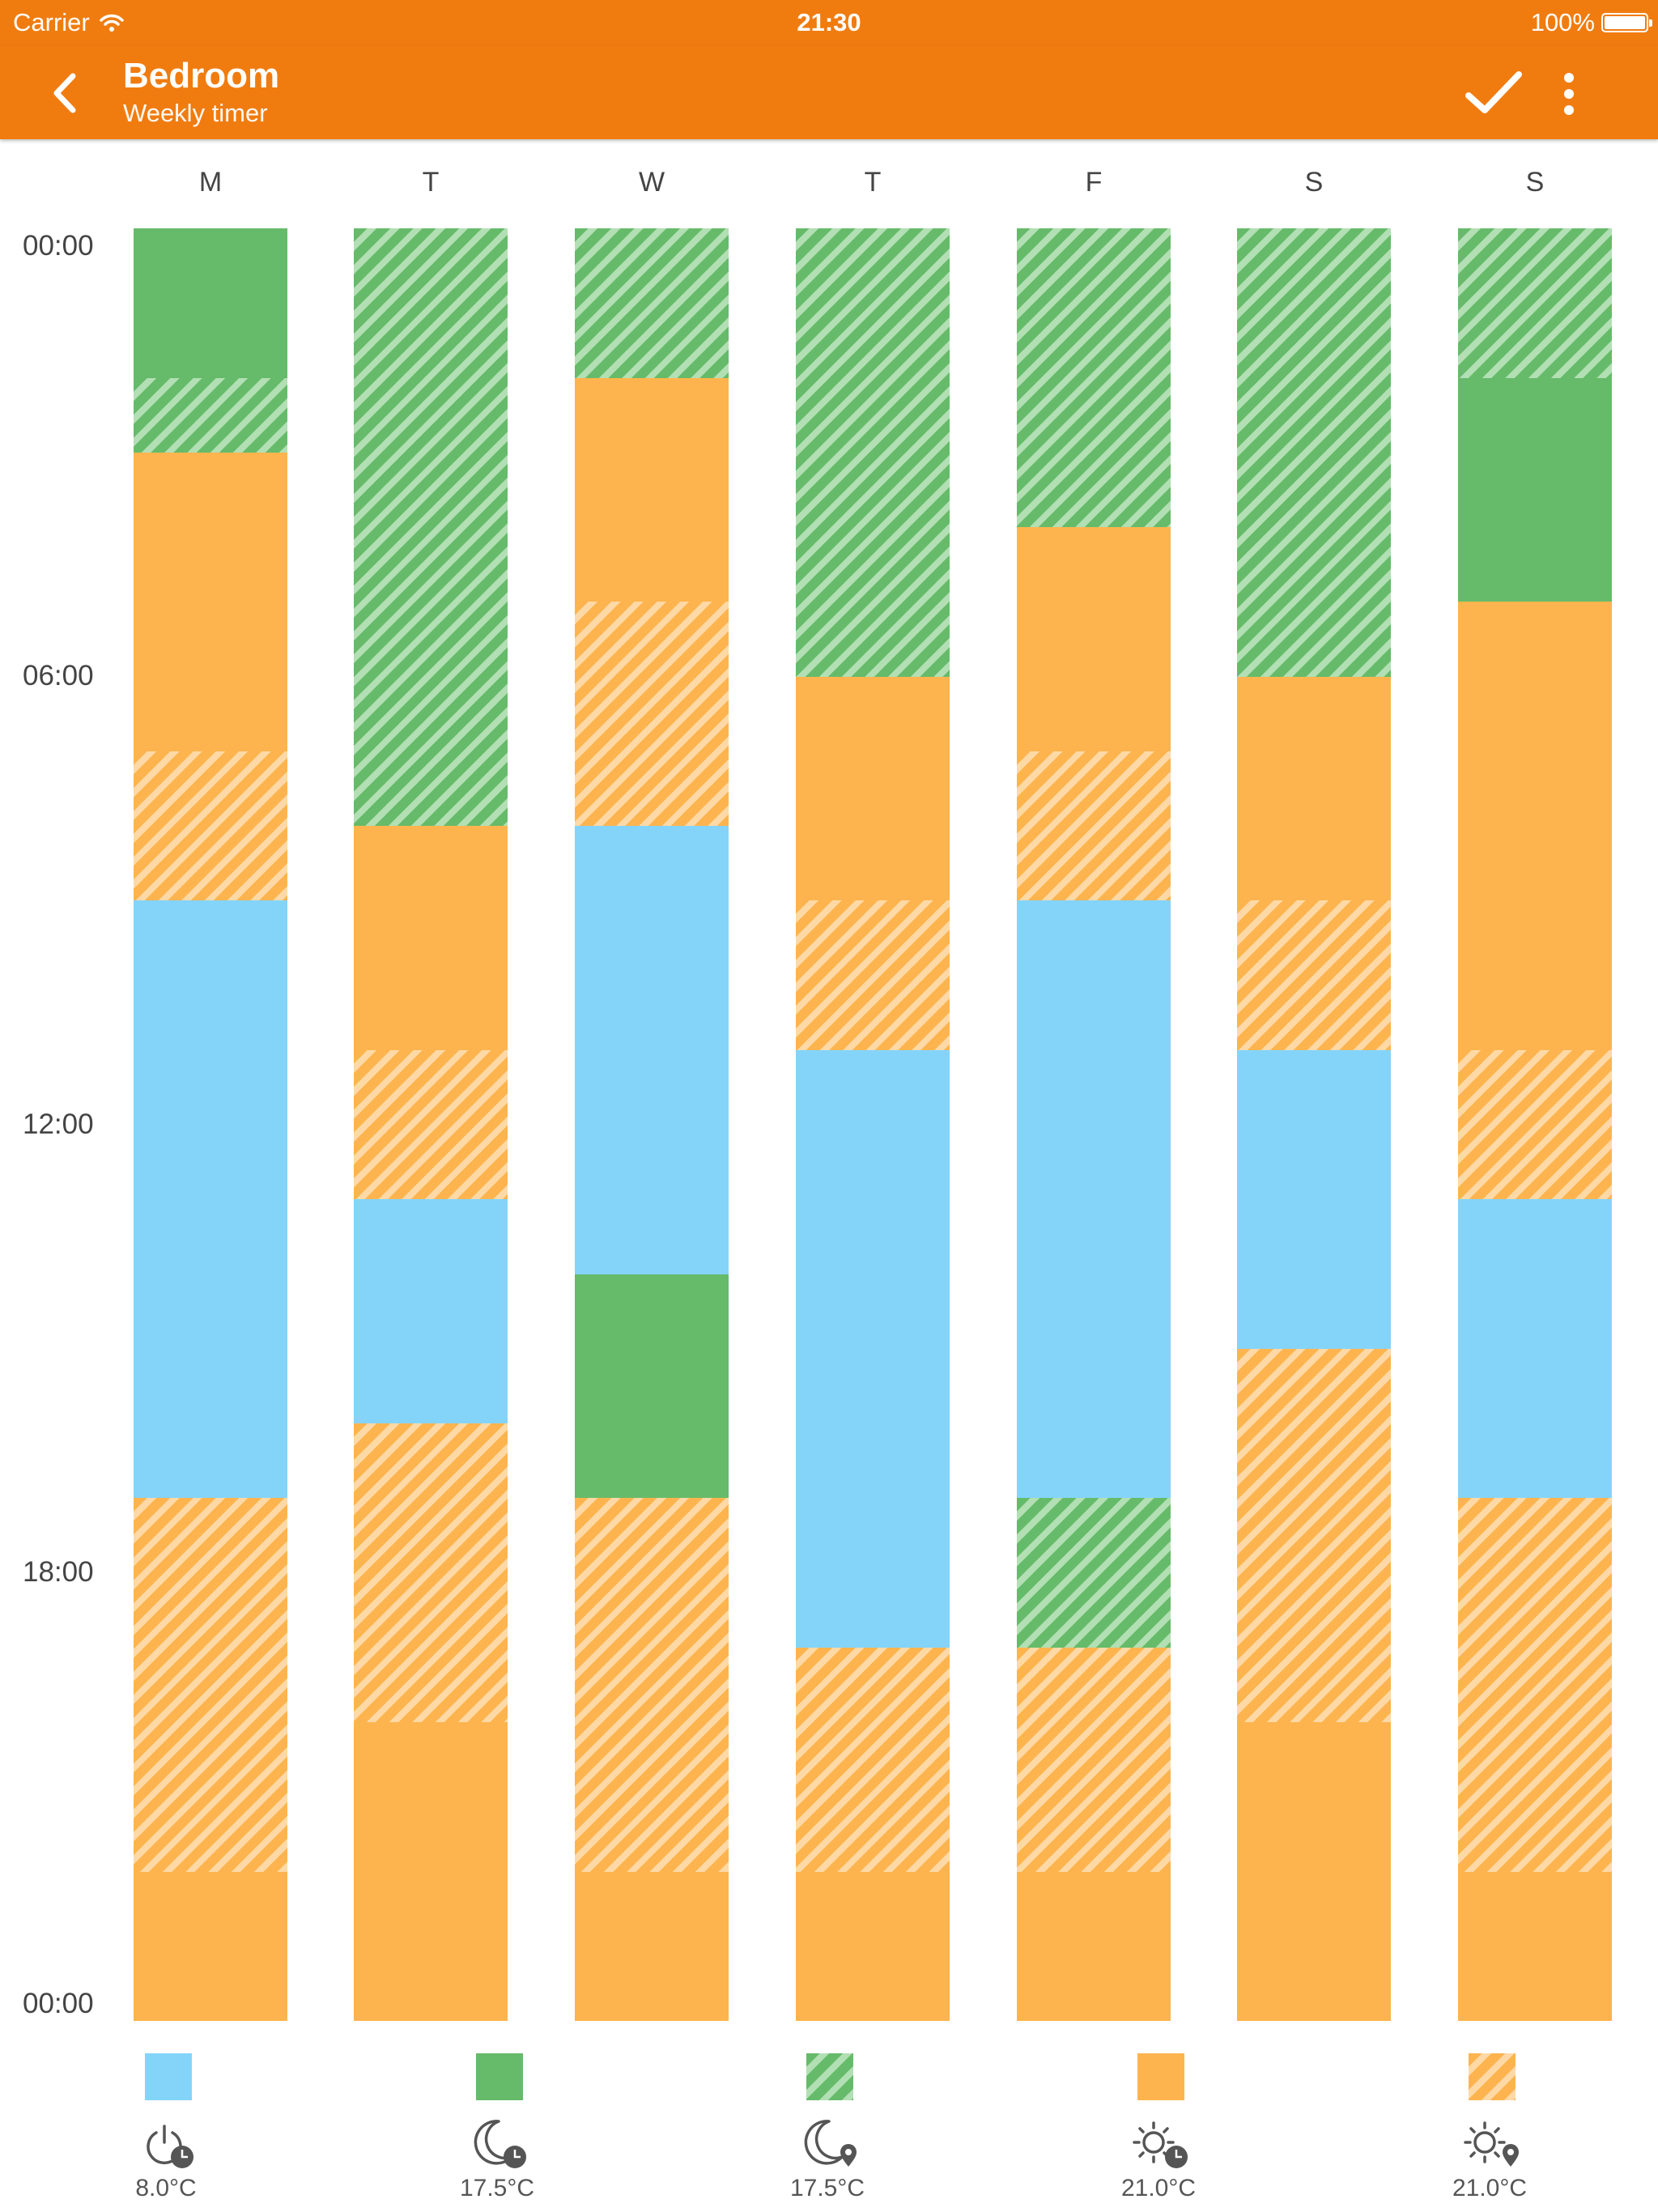  Describe the element at coordinates (1492, 2077) in the screenshot. I see `legend-swatch-comfort-presence` at that location.